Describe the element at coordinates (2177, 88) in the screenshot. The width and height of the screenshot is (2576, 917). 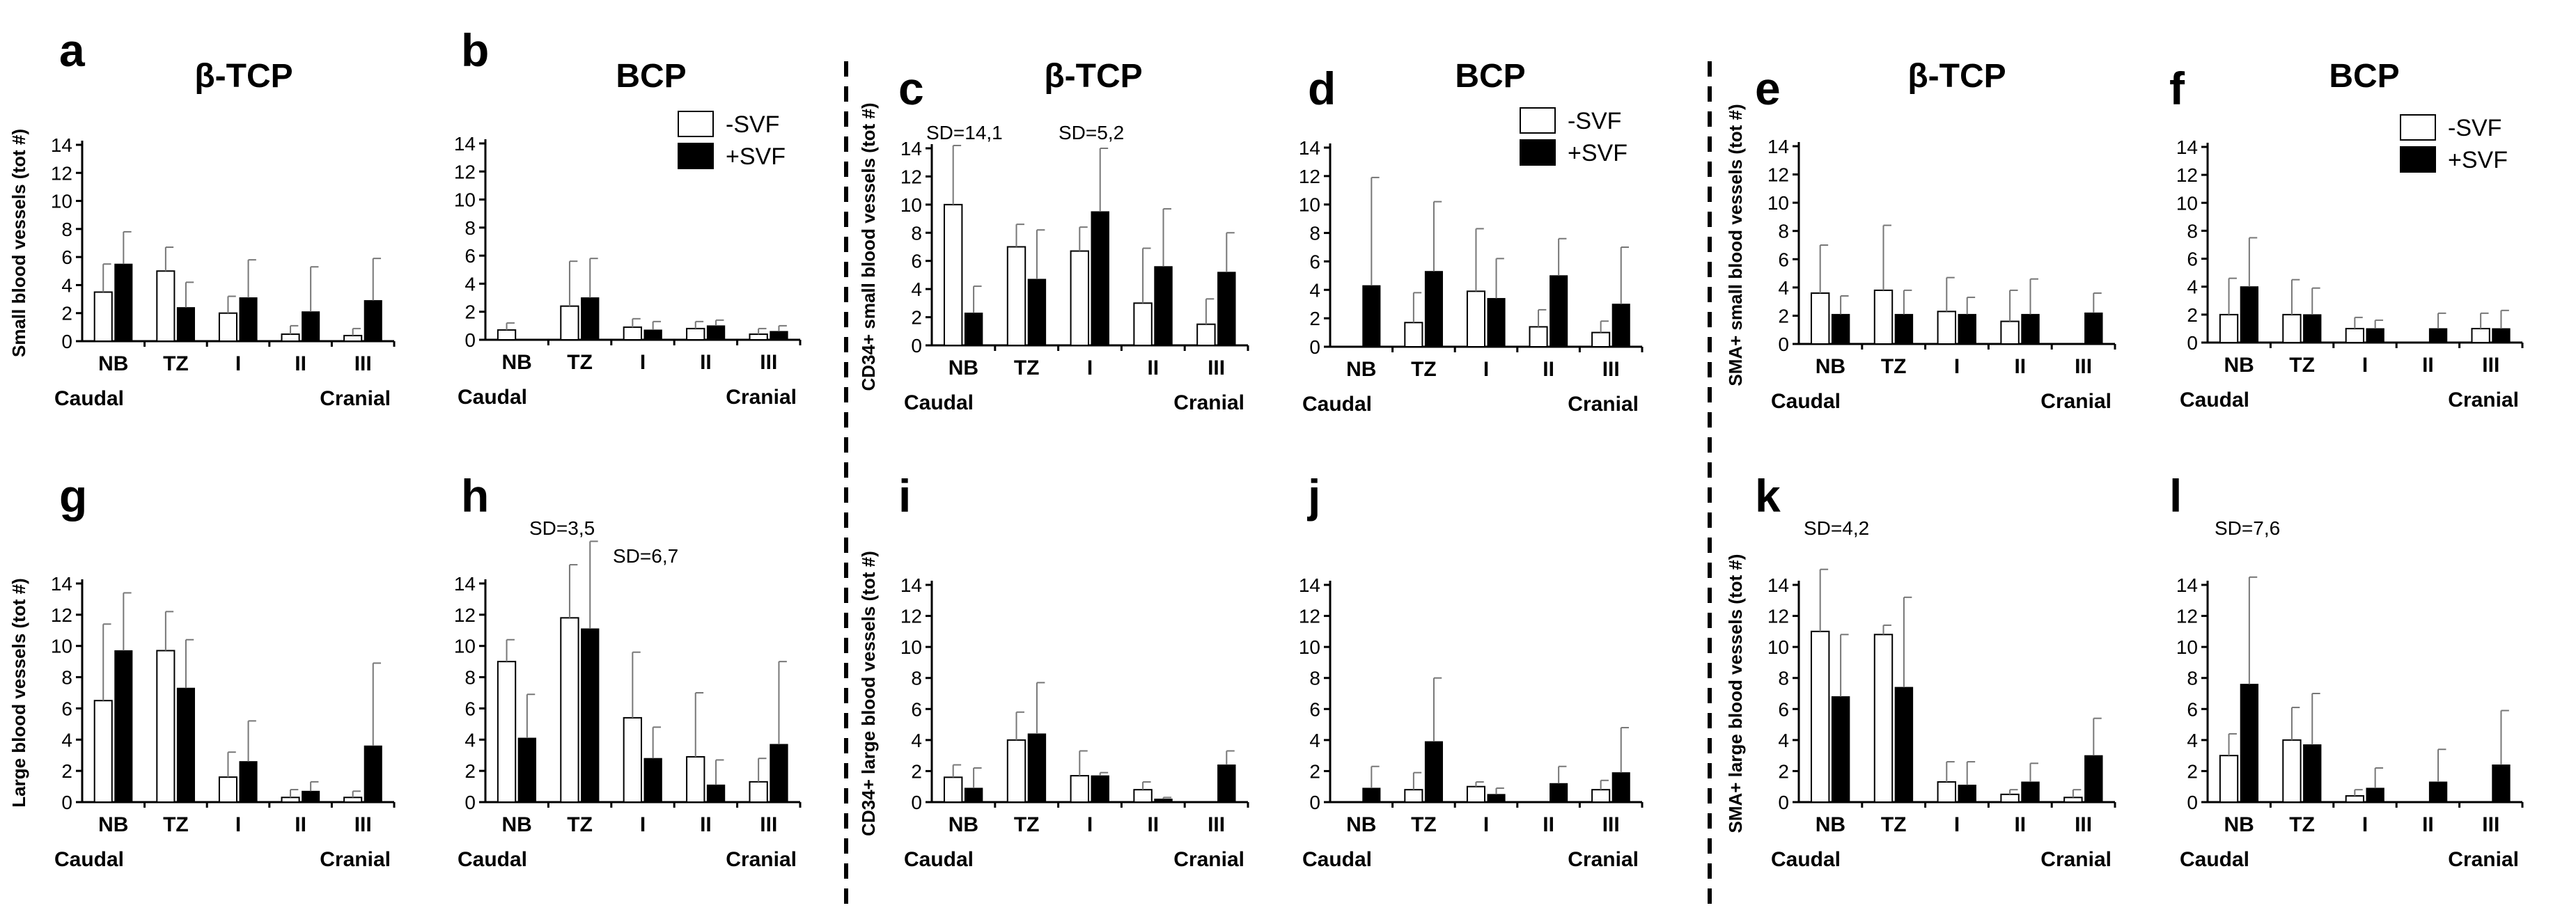
I see `panel-letter: f` at that location.